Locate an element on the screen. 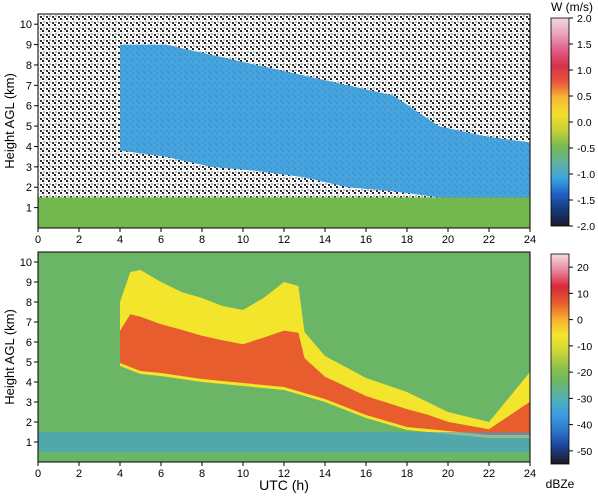 The height and width of the screenshot is (503, 598). velocity-x-tick-label: 8 is located at coordinates (202, 240).